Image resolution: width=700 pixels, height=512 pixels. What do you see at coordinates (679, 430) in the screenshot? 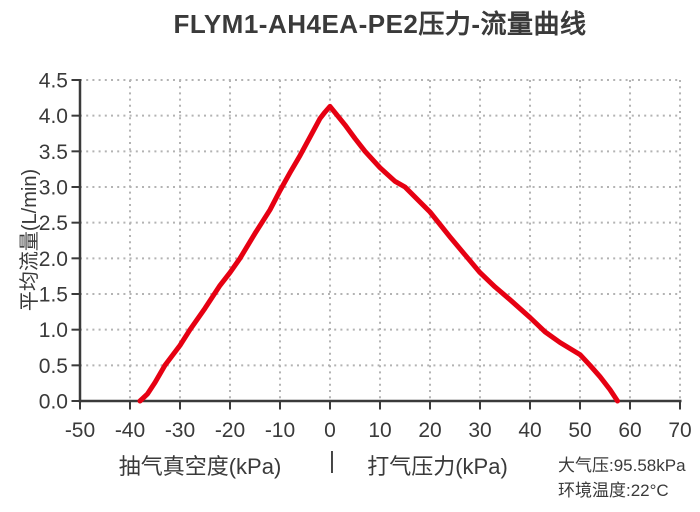
I see `svg-text: 70` at bounding box center [679, 430].